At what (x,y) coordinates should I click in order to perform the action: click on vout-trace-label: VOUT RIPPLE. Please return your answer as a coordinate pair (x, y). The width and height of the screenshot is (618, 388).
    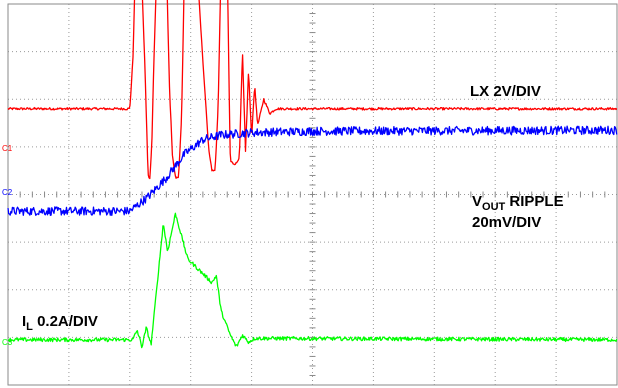
    Looking at the image, I should click on (518, 203).